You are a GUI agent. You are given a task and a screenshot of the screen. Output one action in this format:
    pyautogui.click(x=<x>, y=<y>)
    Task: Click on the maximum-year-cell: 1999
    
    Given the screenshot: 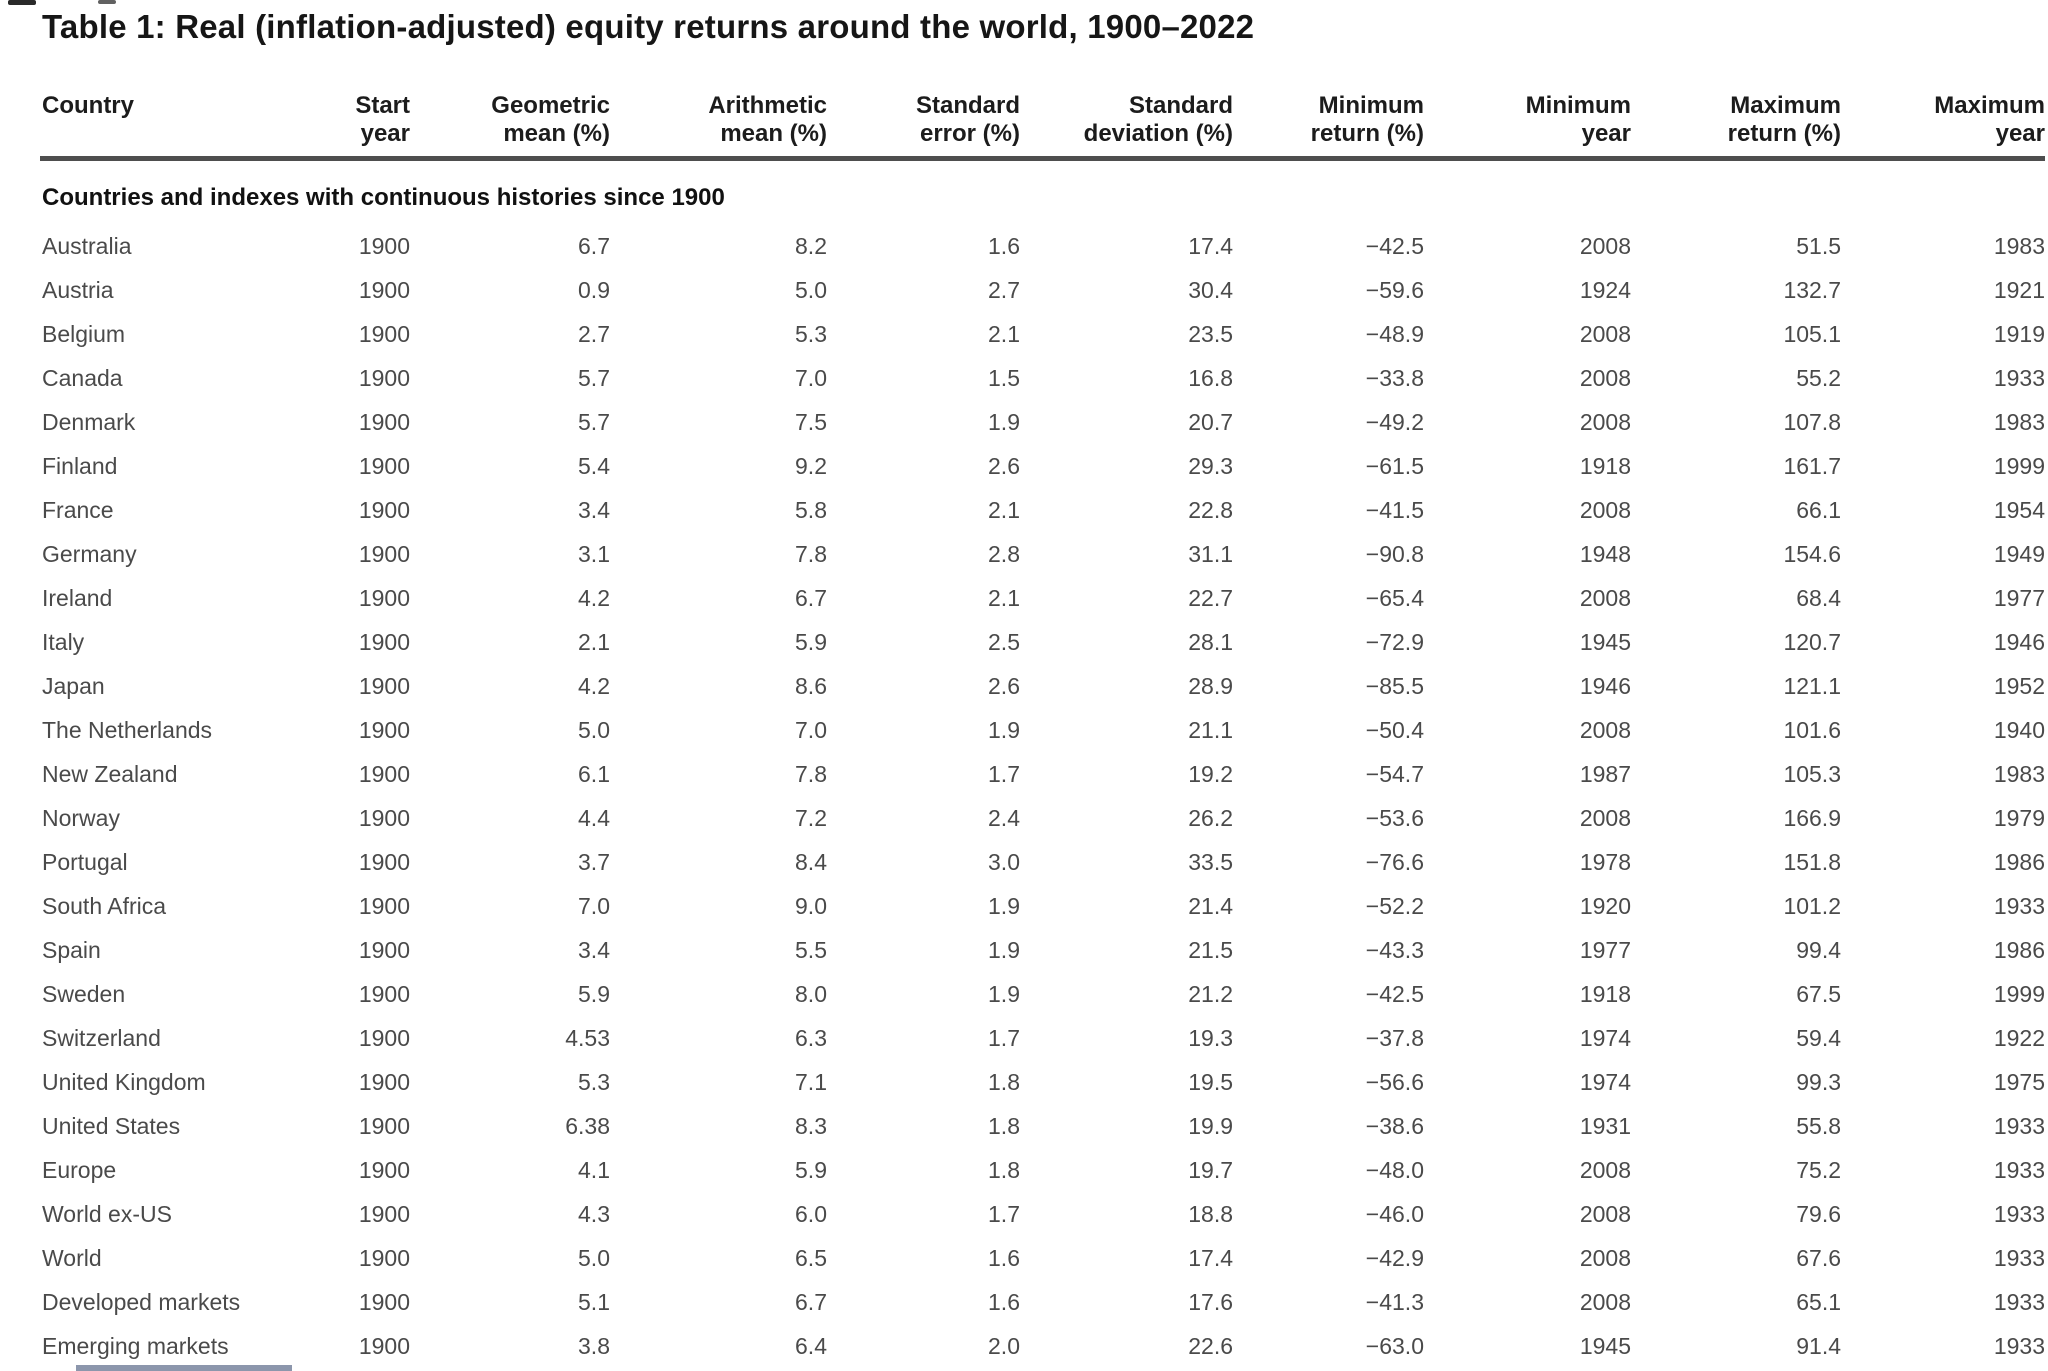 What is the action you would take?
    pyautogui.click(x=2019, y=465)
    